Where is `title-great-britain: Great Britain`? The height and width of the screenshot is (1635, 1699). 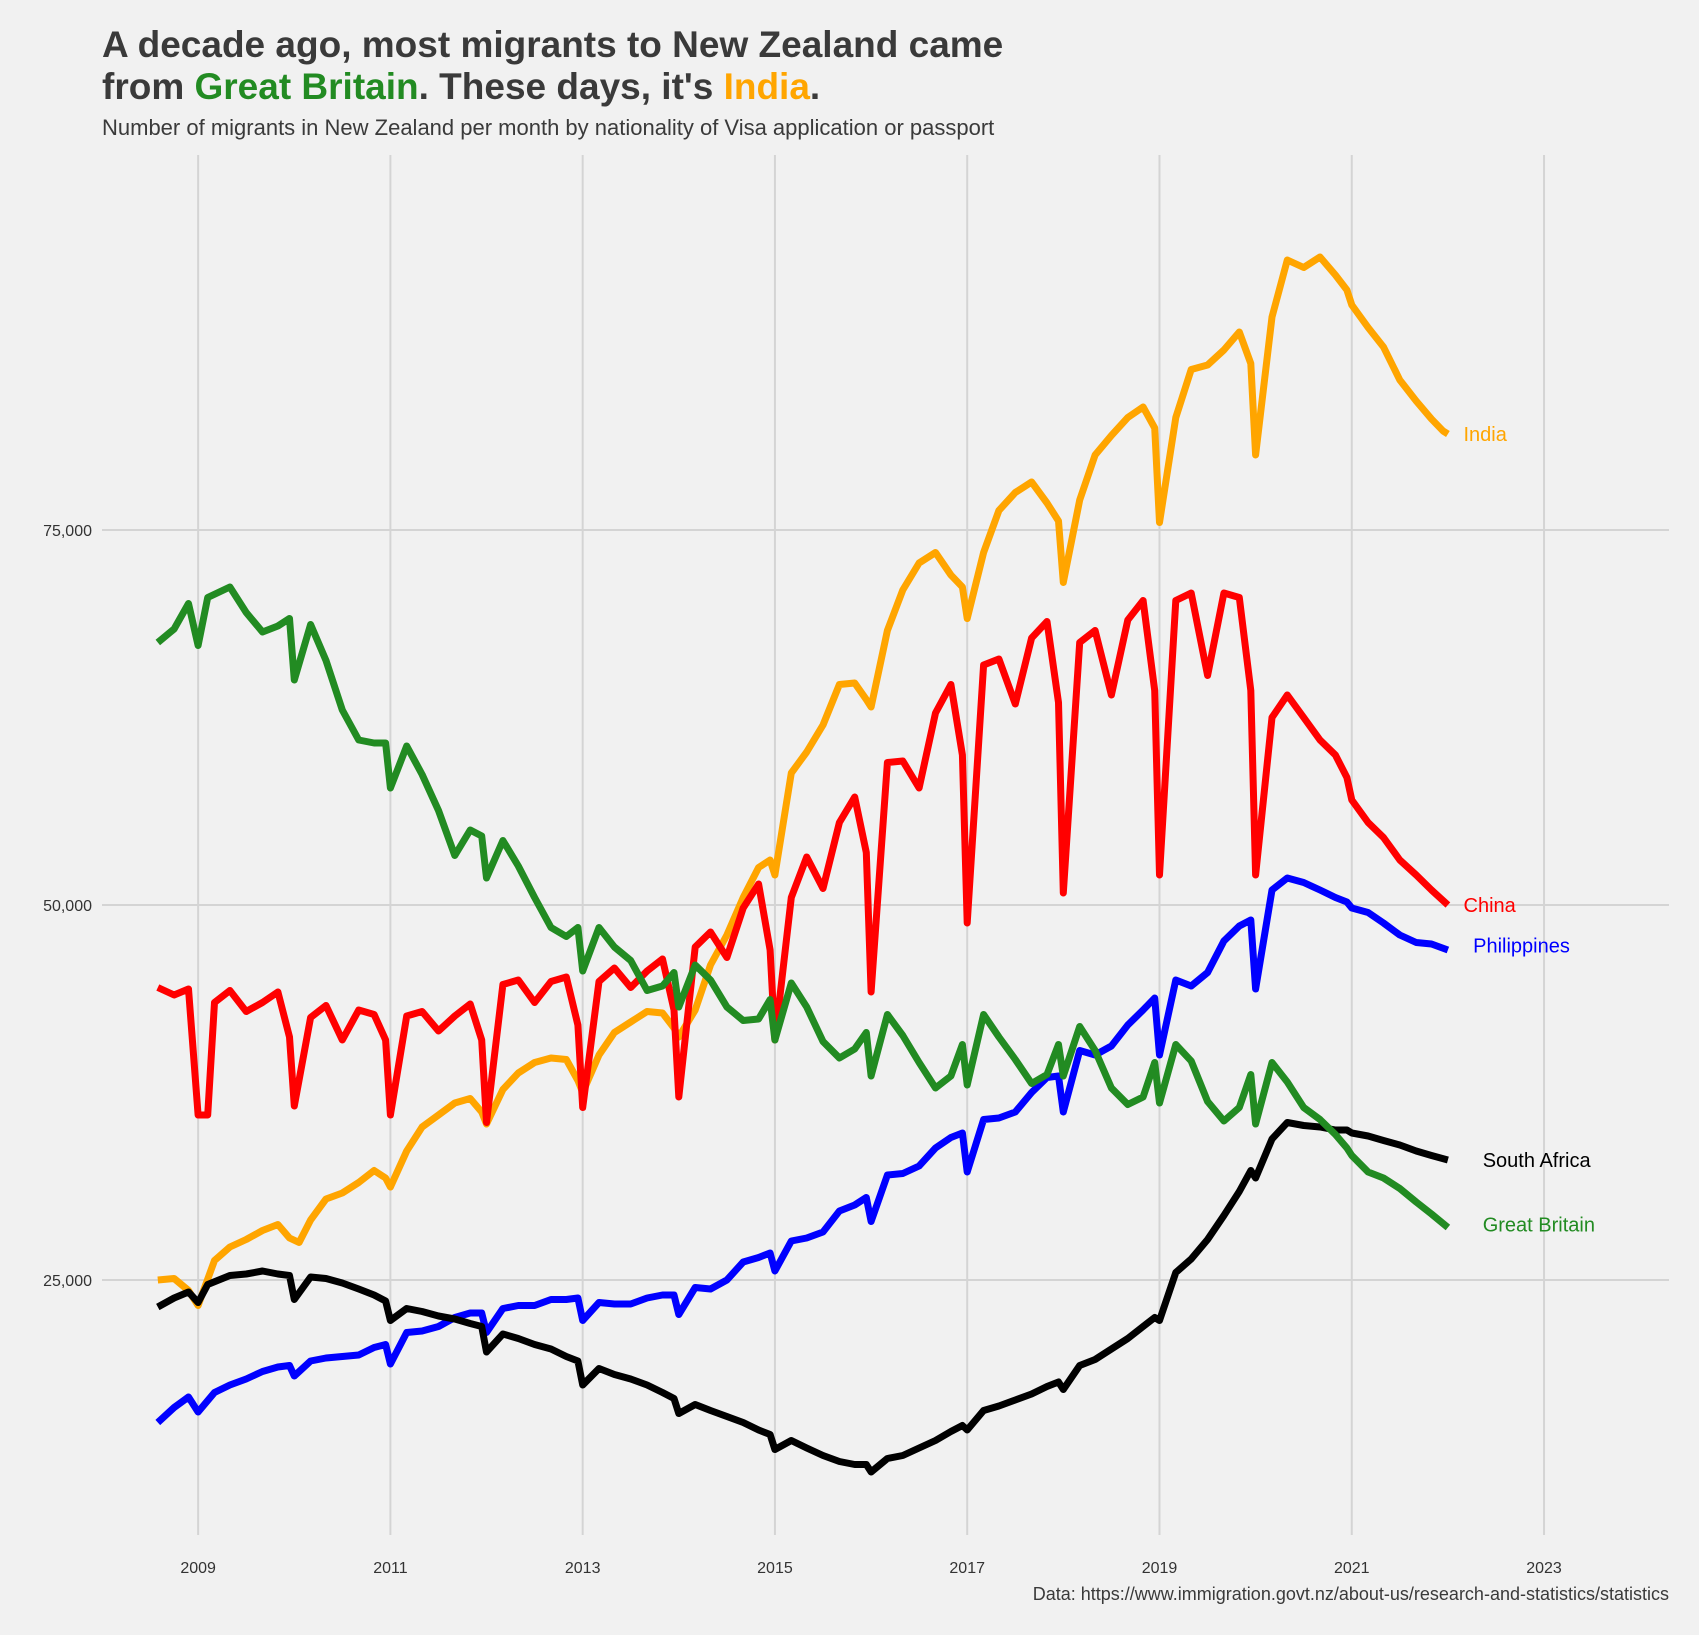 title-great-britain: Great Britain is located at coordinates (306, 86).